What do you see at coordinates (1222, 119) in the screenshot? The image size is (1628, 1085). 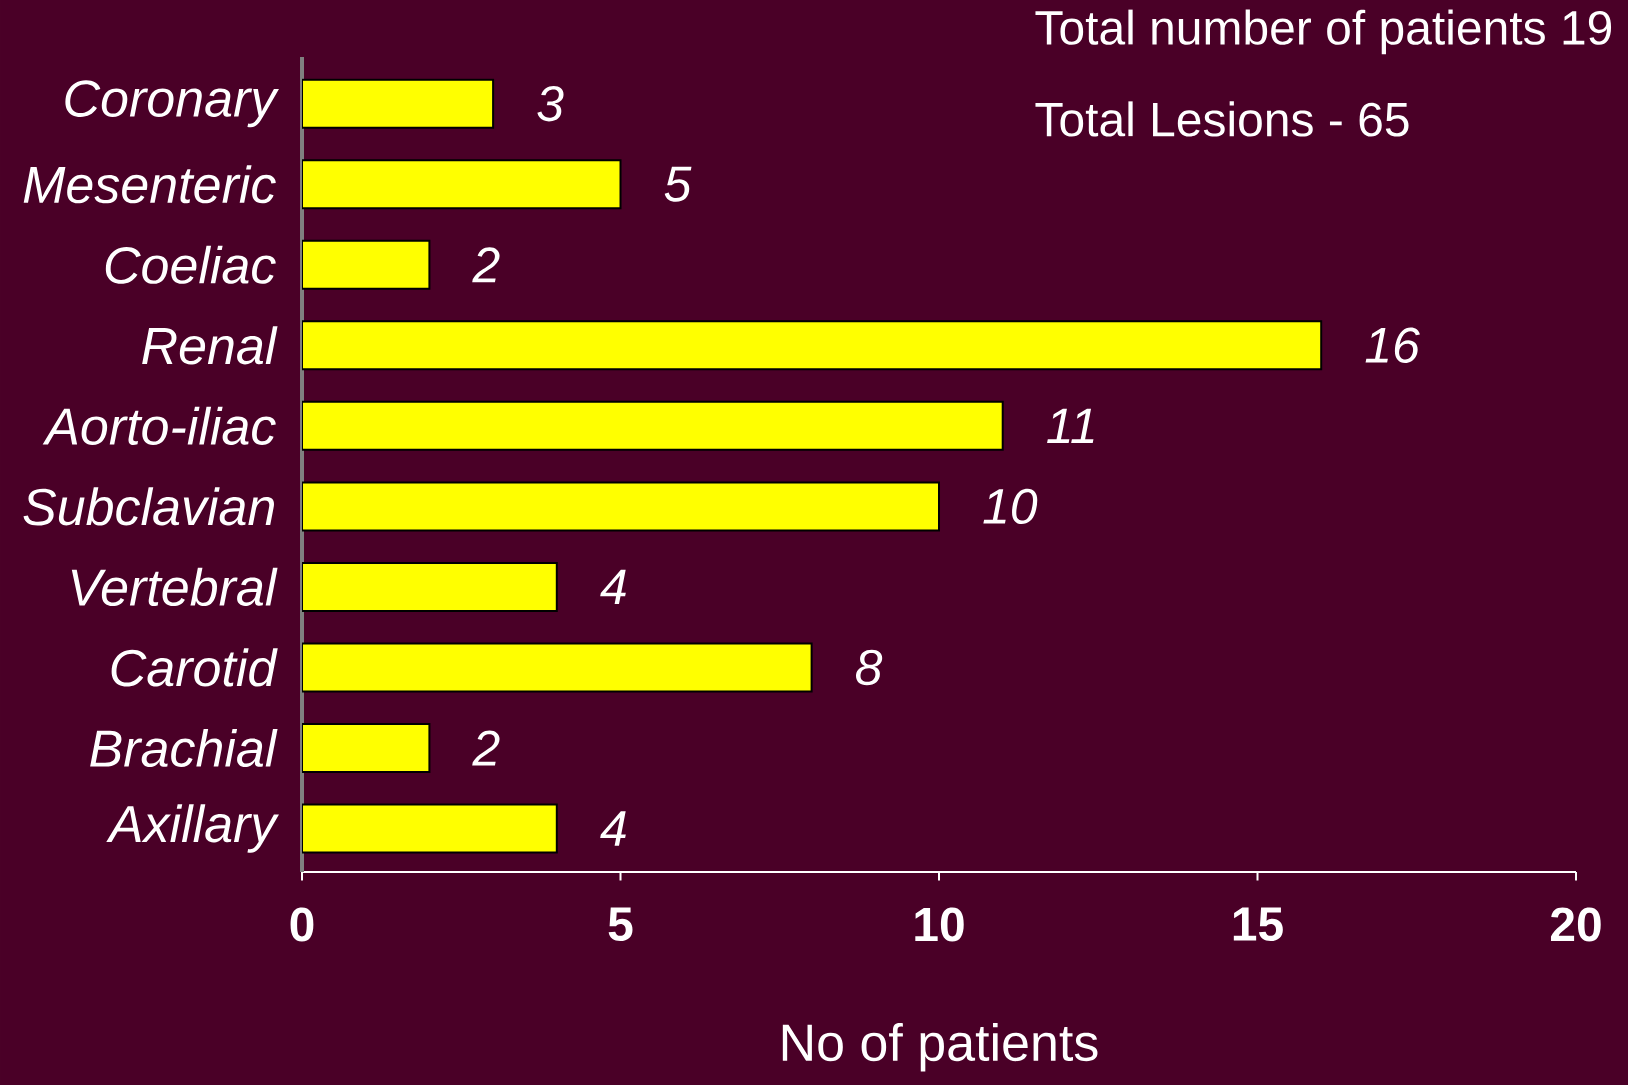 I see `annotation: Total Lesions - 65` at bounding box center [1222, 119].